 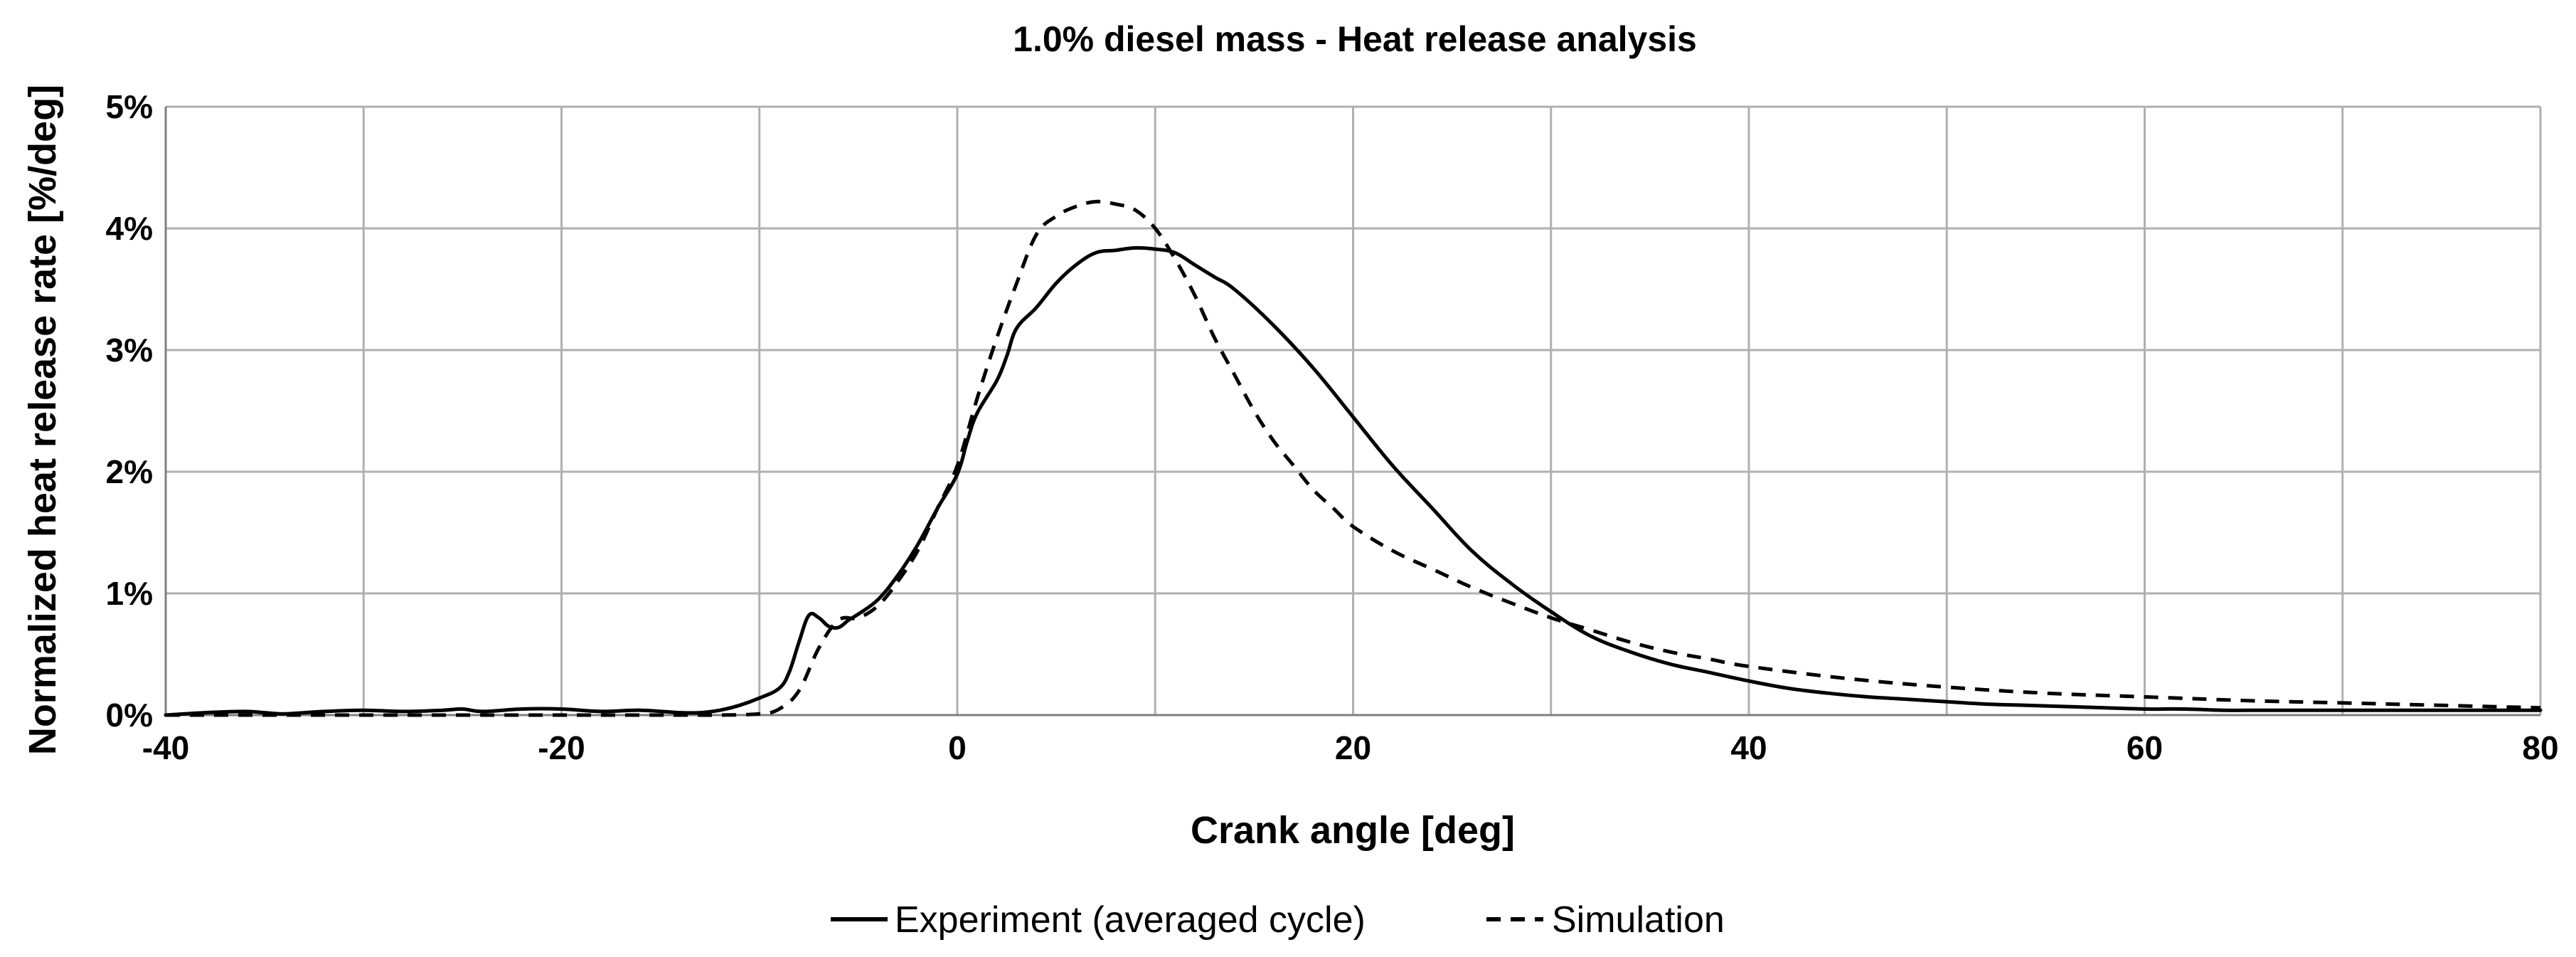 What do you see at coordinates (129, 106) in the screenshot?
I see `y-tick-label-5: 5%` at bounding box center [129, 106].